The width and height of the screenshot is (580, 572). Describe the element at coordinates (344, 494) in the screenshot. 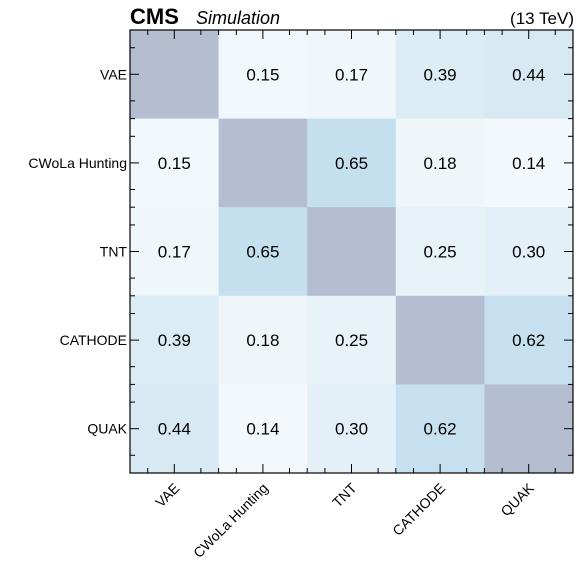

I see `x-tick-label-tnt: TNT` at that location.